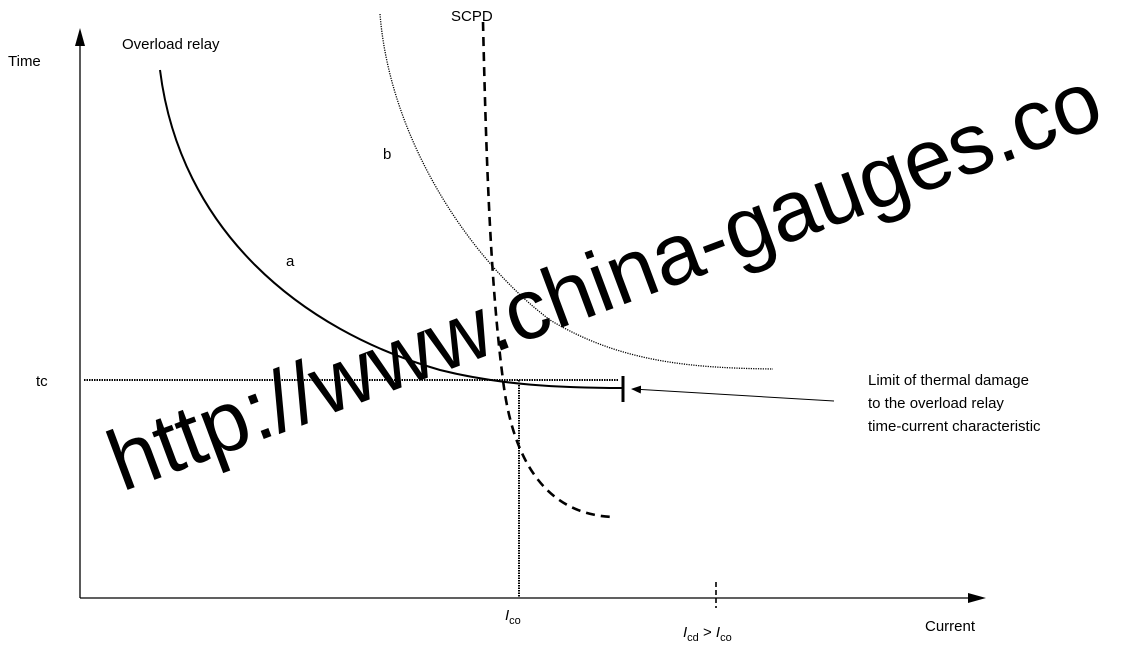 The width and height of the screenshot is (1121, 645). What do you see at coordinates (42, 381) in the screenshot?
I see `tc-label: tc` at bounding box center [42, 381].